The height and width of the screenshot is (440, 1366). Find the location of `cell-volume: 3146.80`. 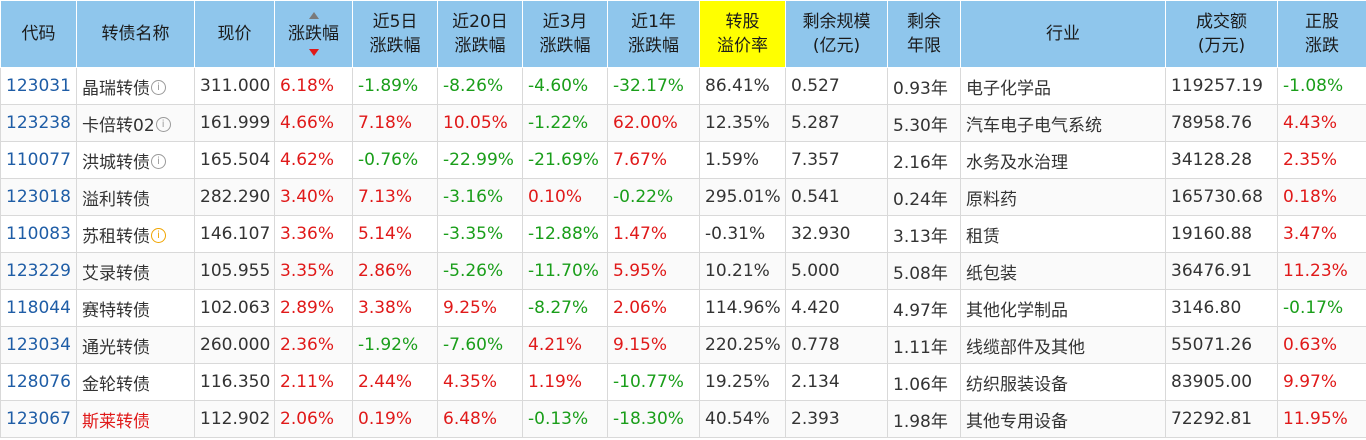

cell-volume: 3146.80 is located at coordinates (1221, 308).